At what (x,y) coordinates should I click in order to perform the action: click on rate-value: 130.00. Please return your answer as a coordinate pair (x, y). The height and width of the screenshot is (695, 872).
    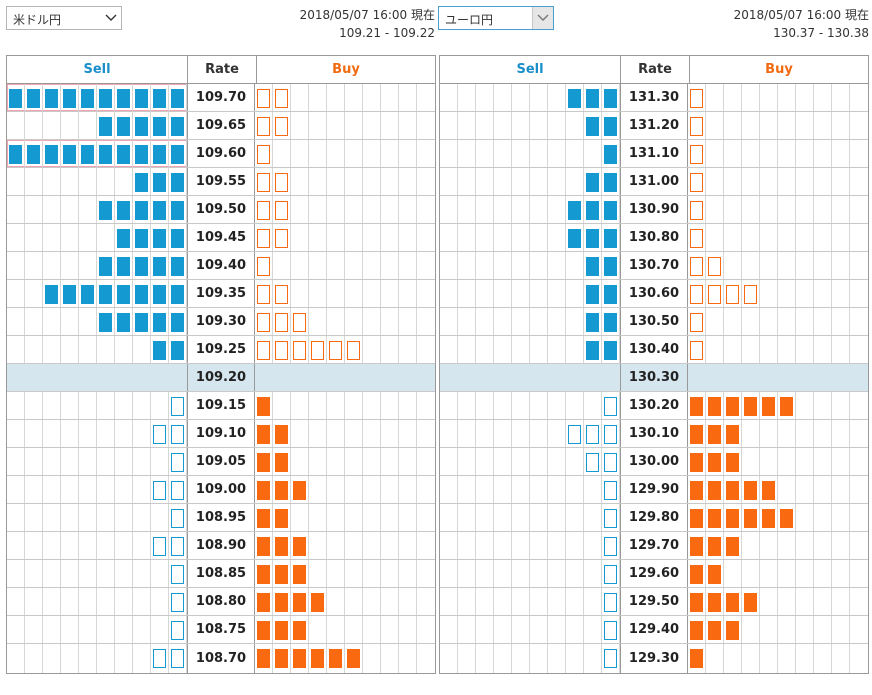
    Looking at the image, I should click on (654, 461).